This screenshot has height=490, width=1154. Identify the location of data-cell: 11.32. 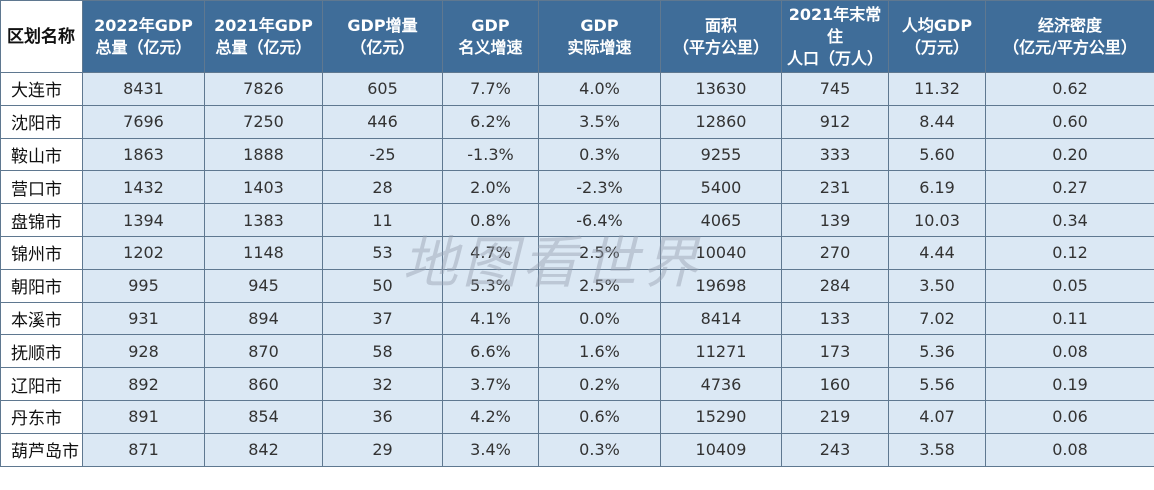
(937, 89).